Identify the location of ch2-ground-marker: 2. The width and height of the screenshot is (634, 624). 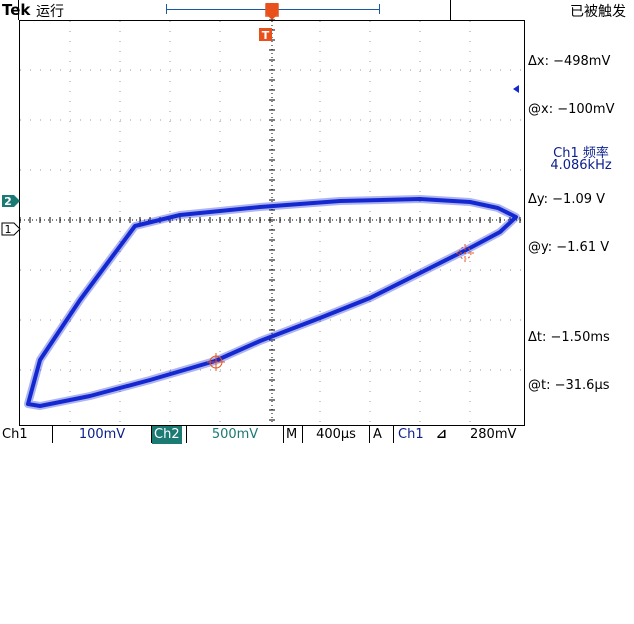
(11, 201).